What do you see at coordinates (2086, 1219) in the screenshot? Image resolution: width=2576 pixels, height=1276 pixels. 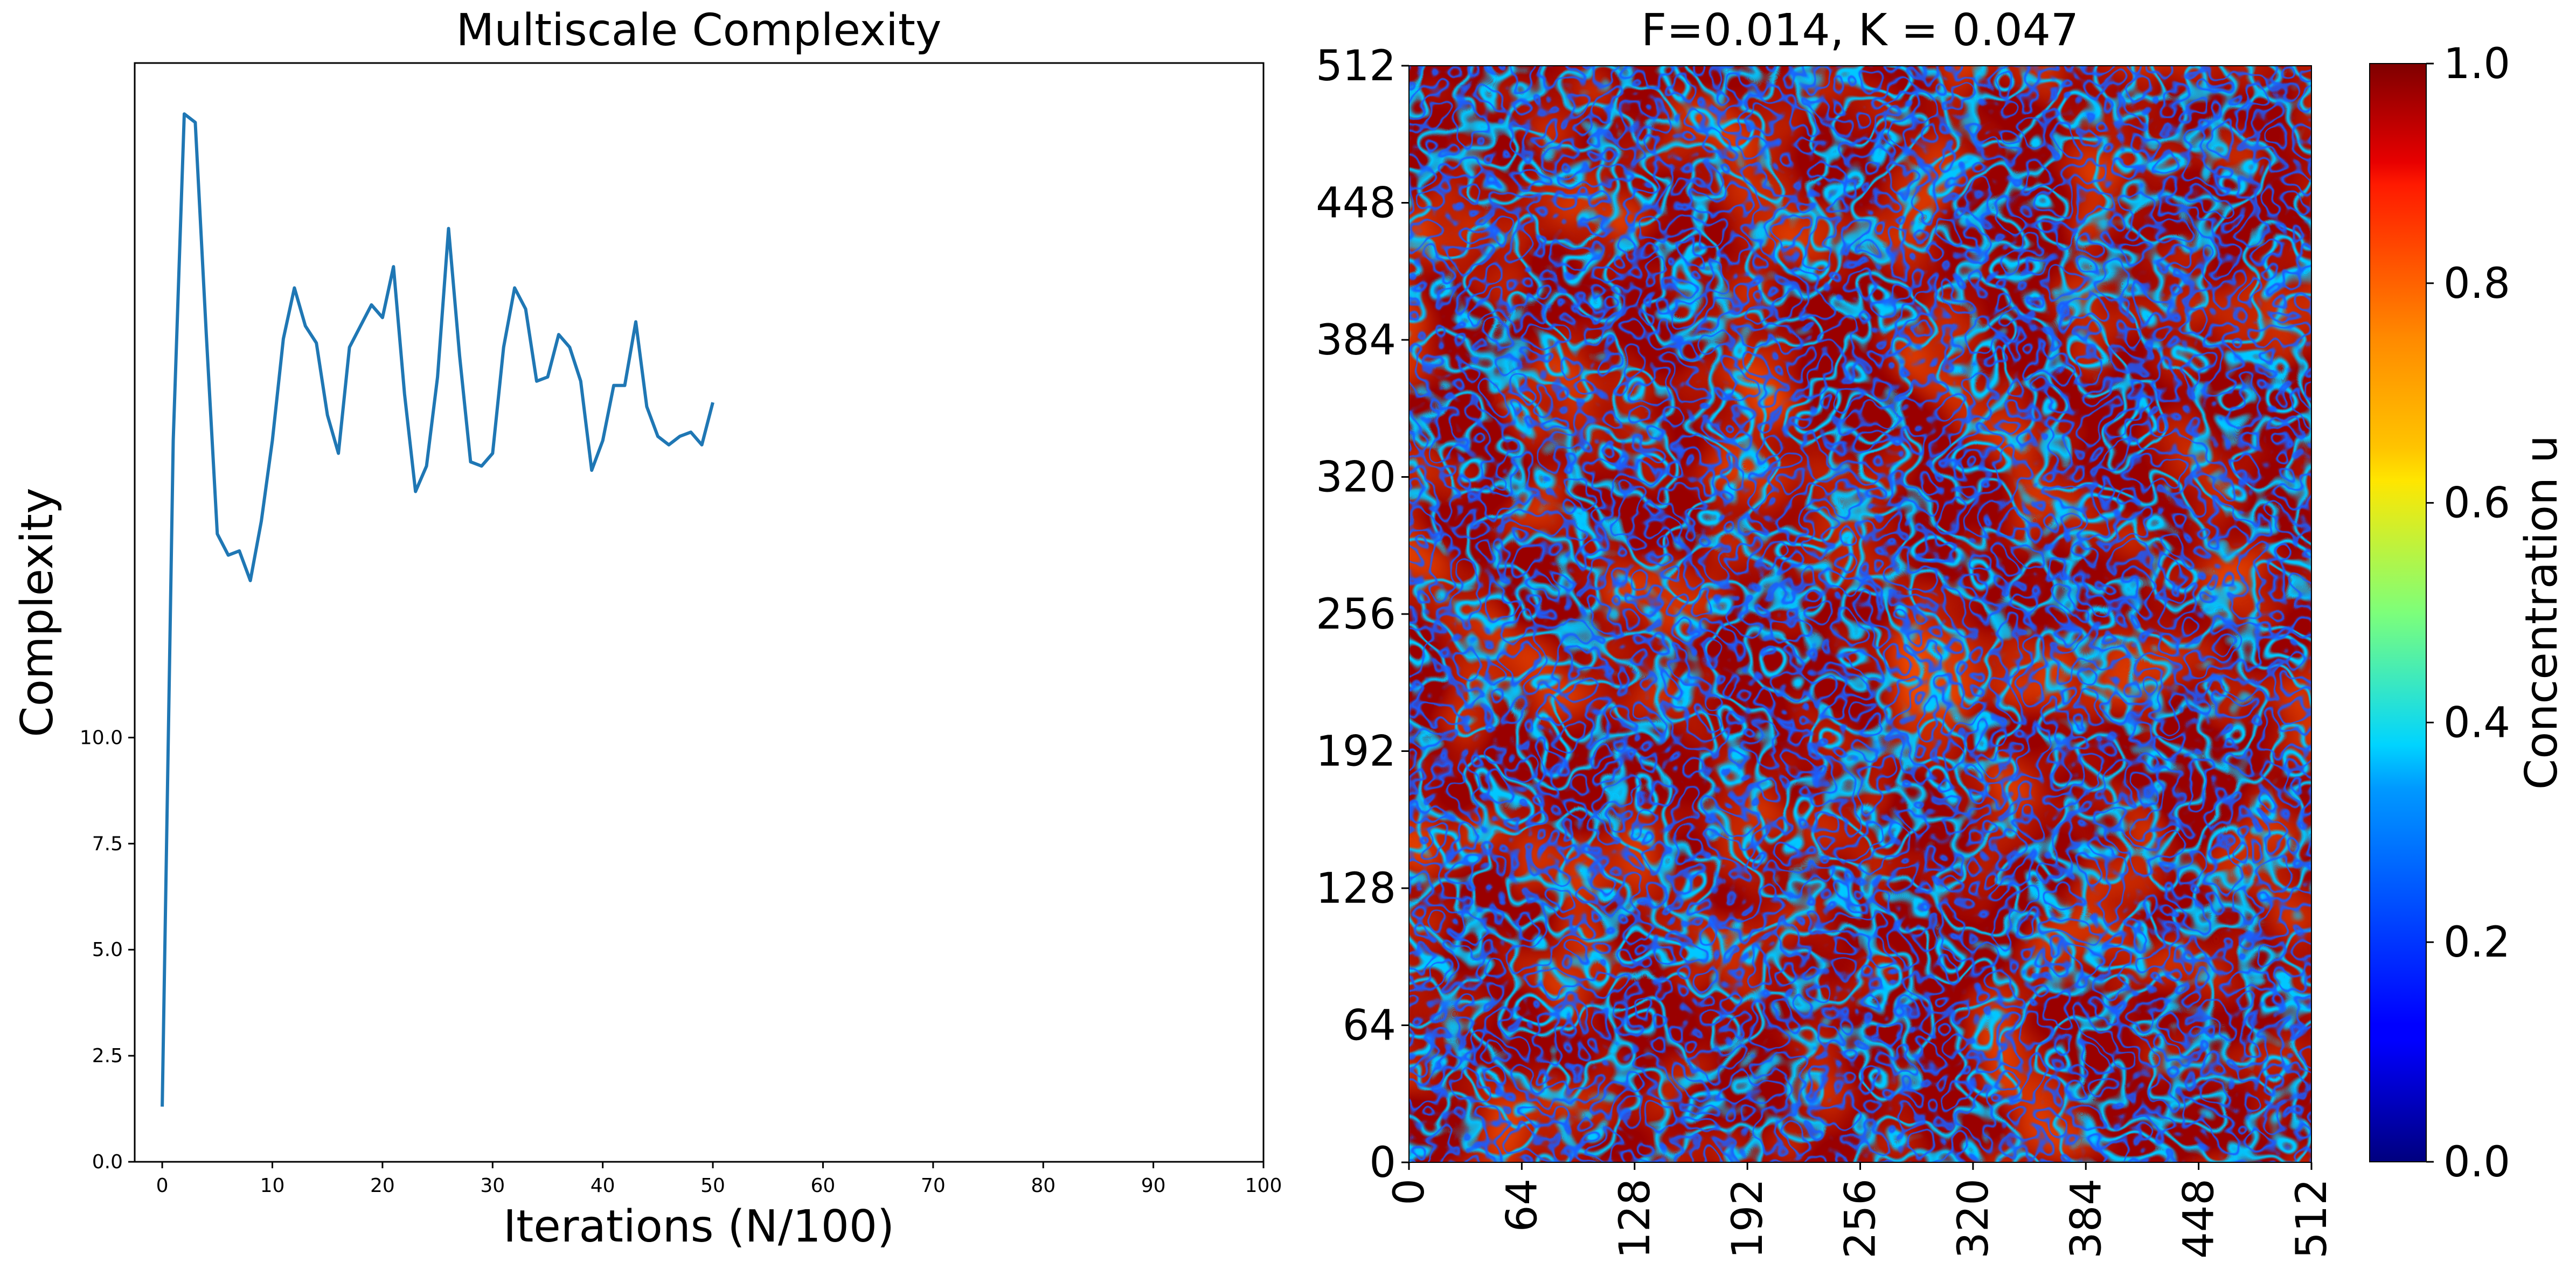 I see `heatmap-x-tick-label: 384` at bounding box center [2086, 1219].